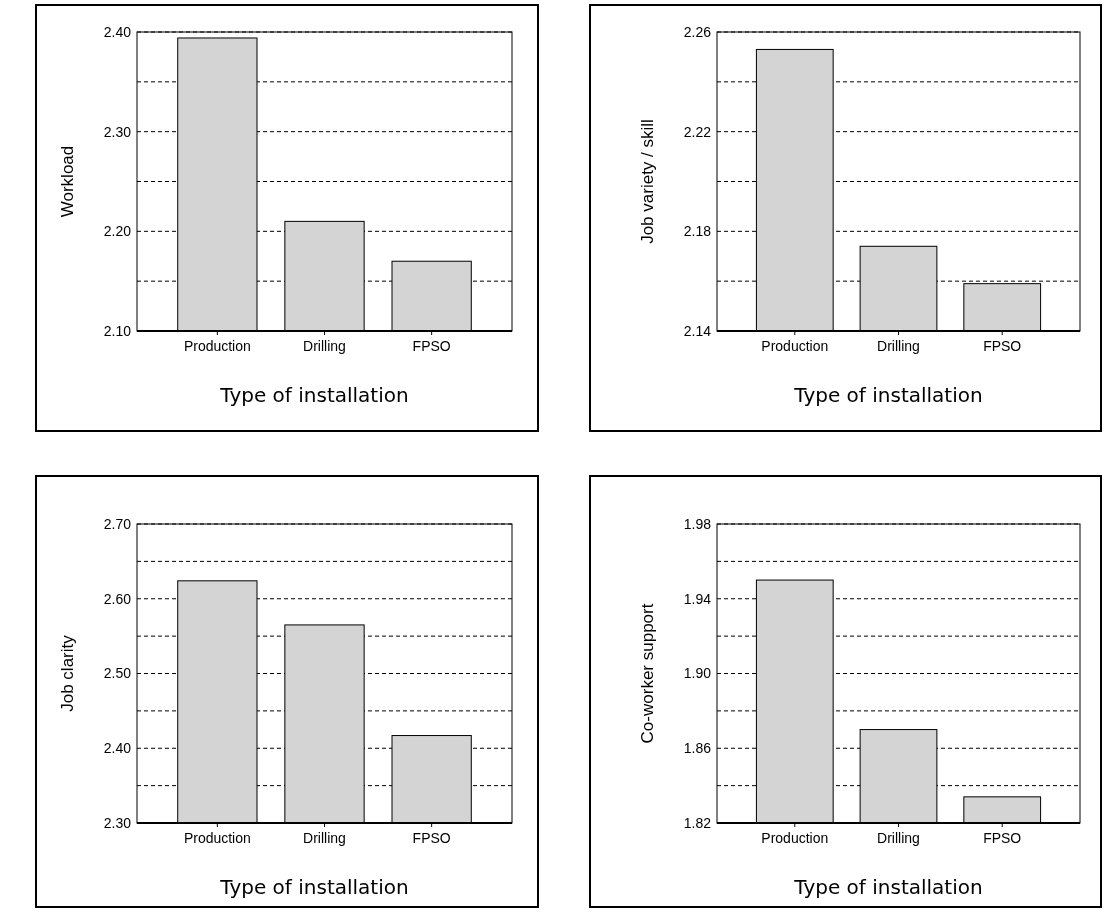  I want to click on y-axis-title: Co-worker support, so click(647, 673).